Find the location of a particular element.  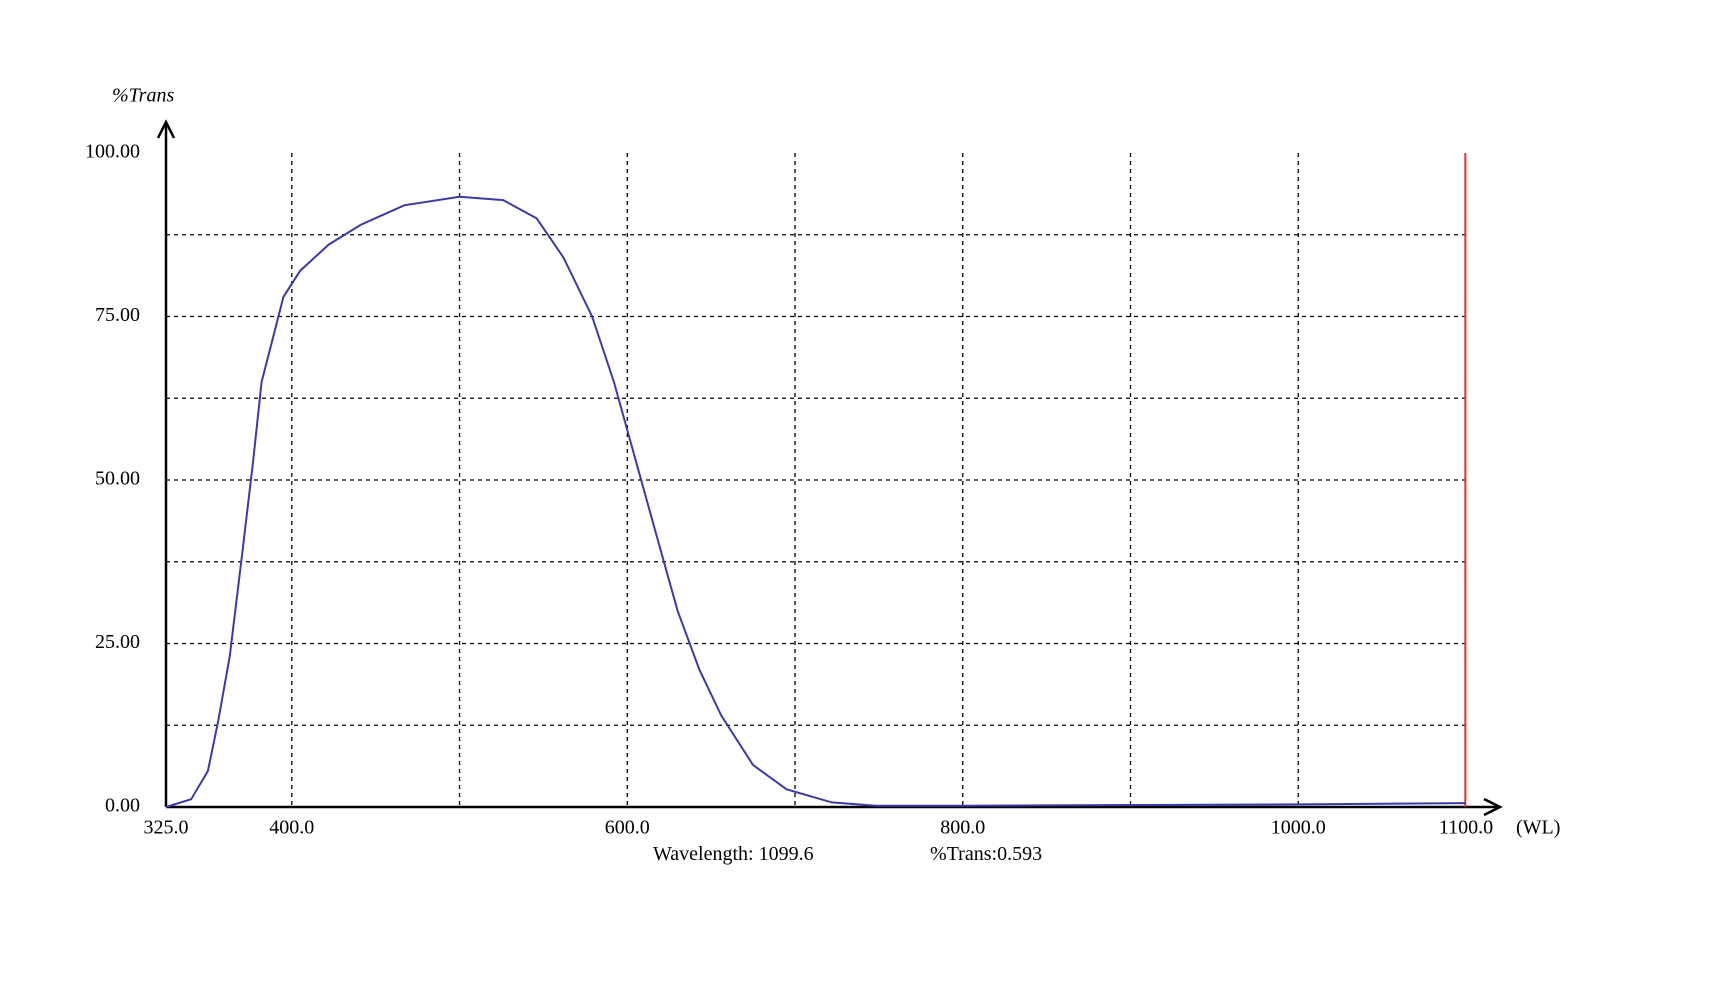

y-tick-label: 75.00 is located at coordinates (117, 315).